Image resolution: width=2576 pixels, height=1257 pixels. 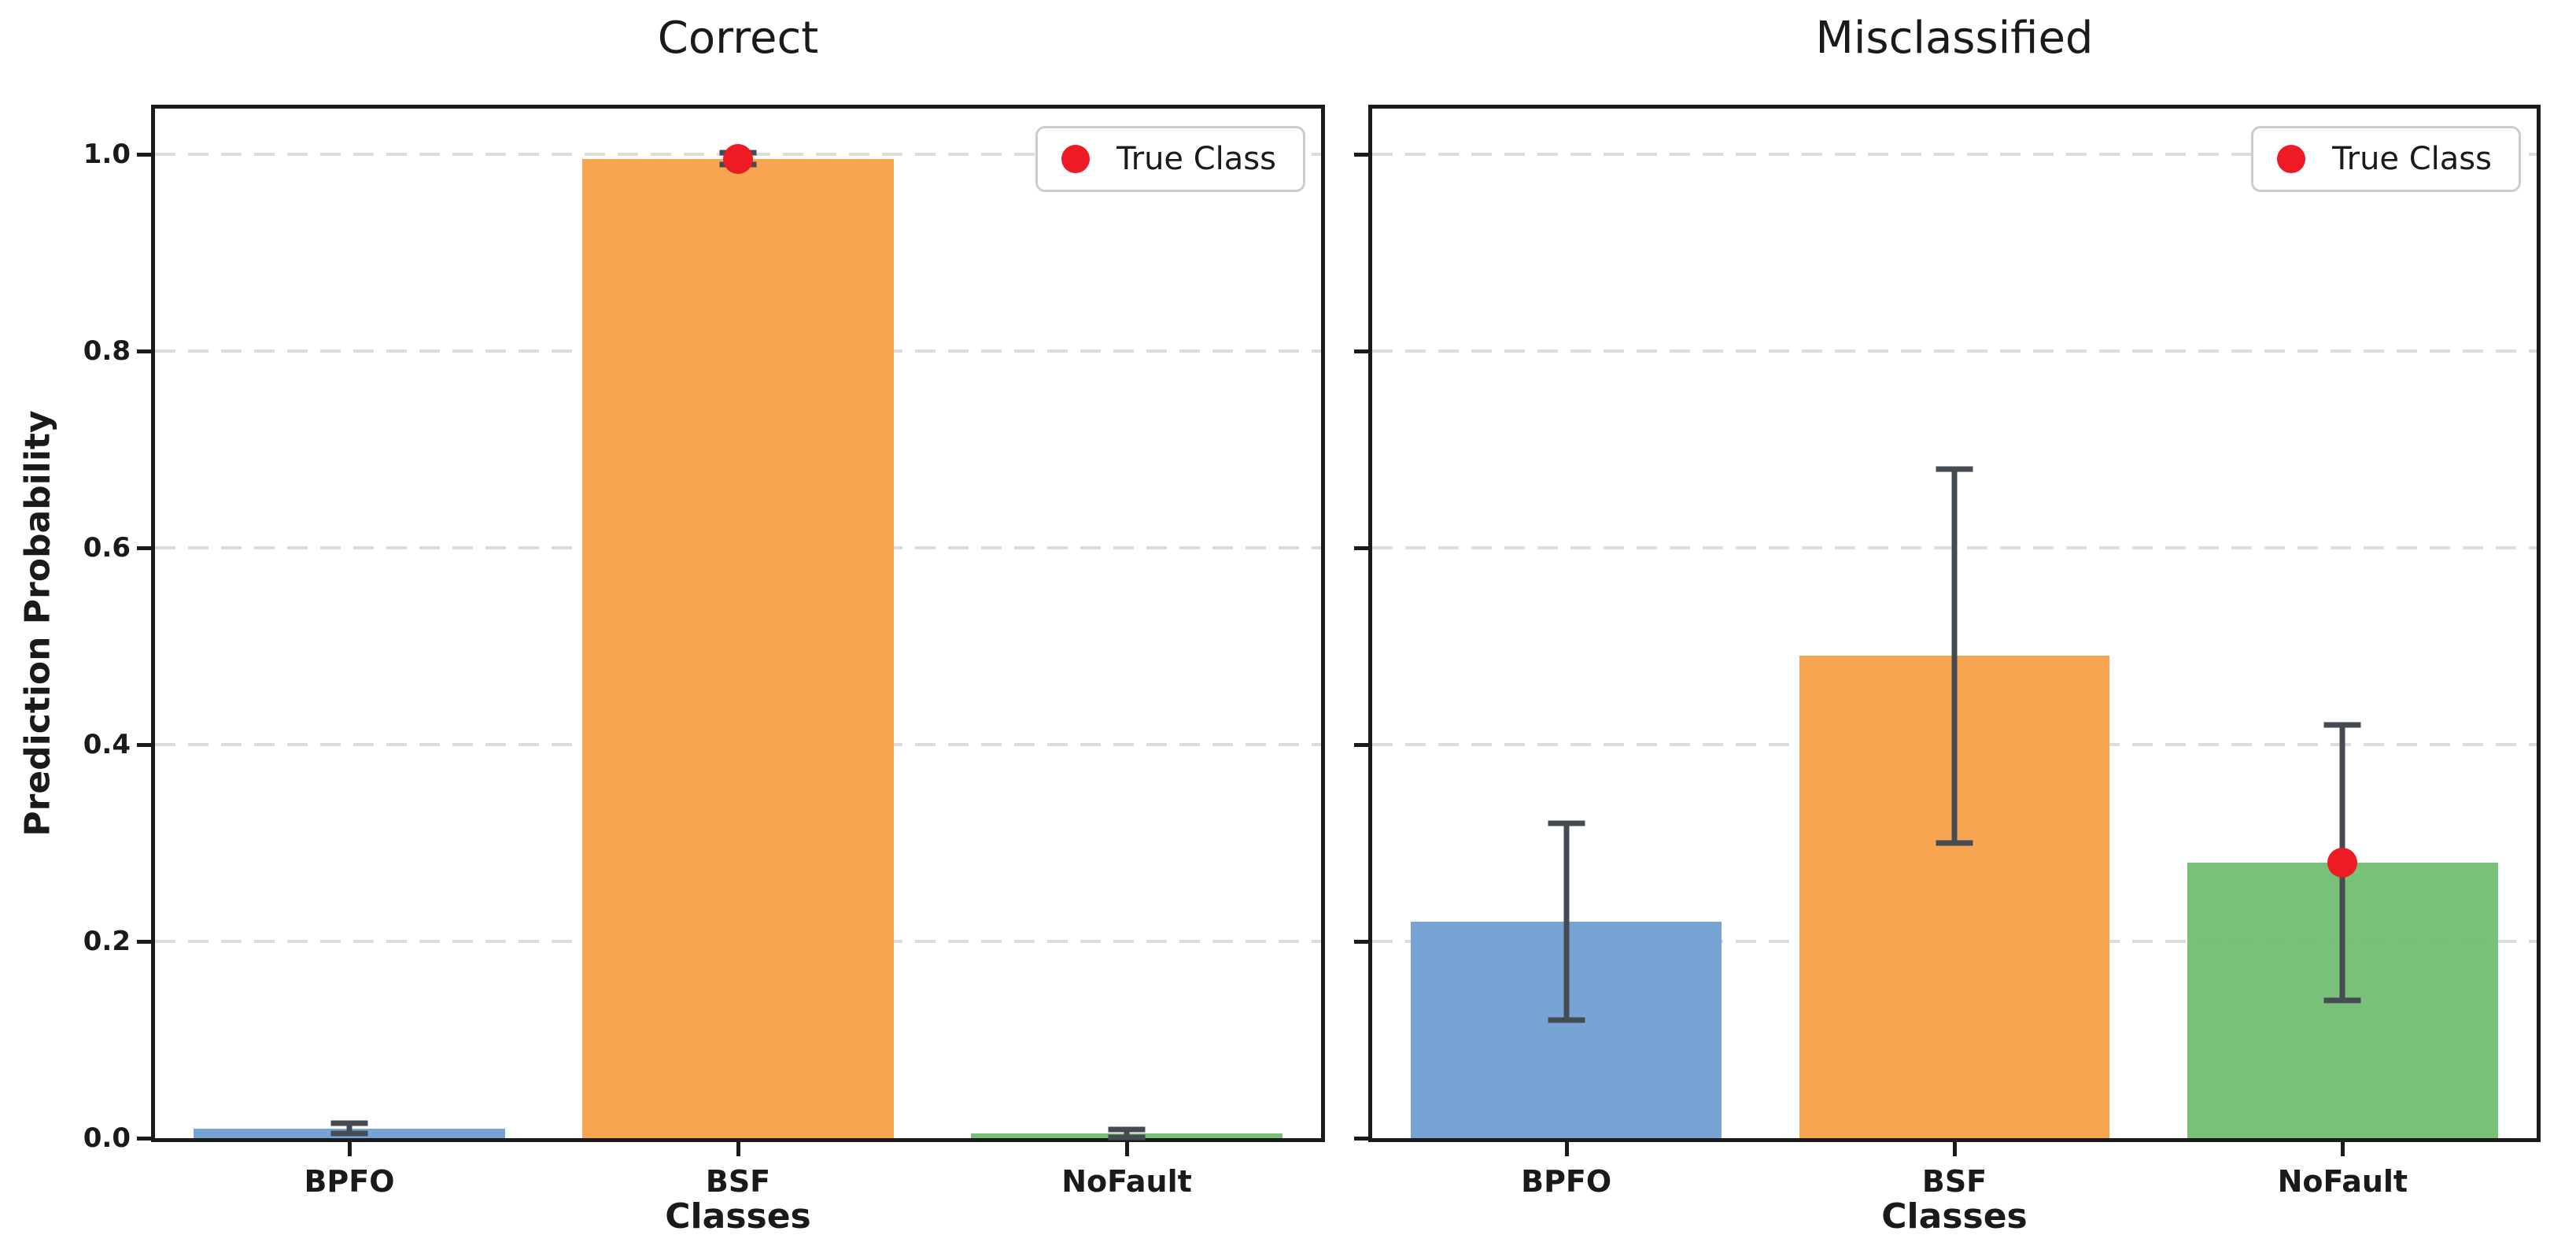 What do you see at coordinates (1954, 655) in the screenshot?
I see `error-bar-bsf` at bounding box center [1954, 655].